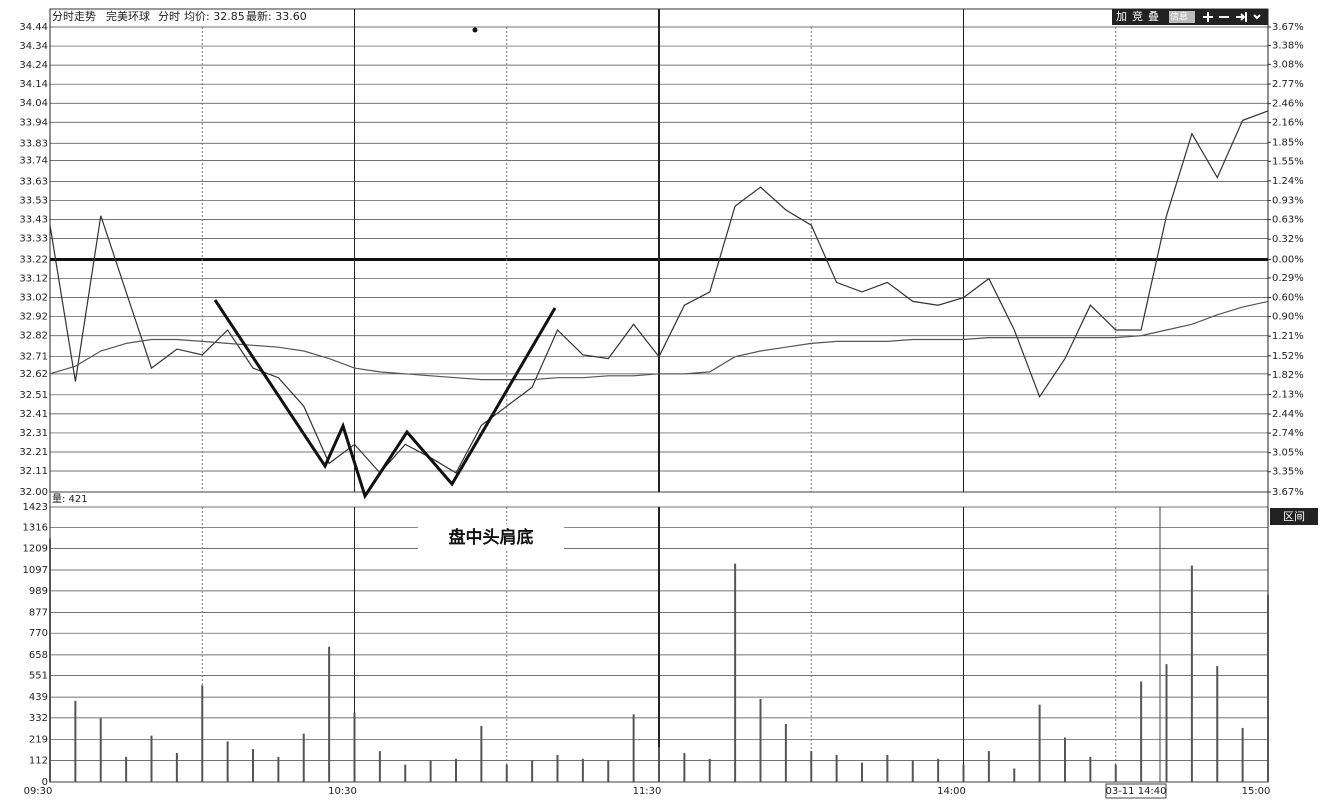 The width and height of the screenshot is (1324, 802). Describe the element at coordinates (38, 740) in the screenshot. I see `y-tick-label: 219` at that location.